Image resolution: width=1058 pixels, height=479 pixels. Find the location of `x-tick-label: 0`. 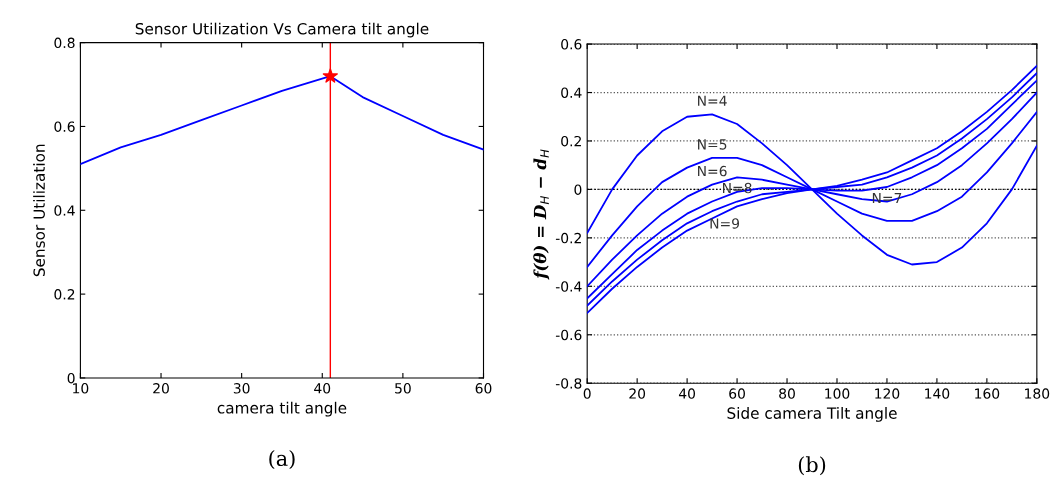

x-tick-label: 0 is located at coordinates (587, 393).